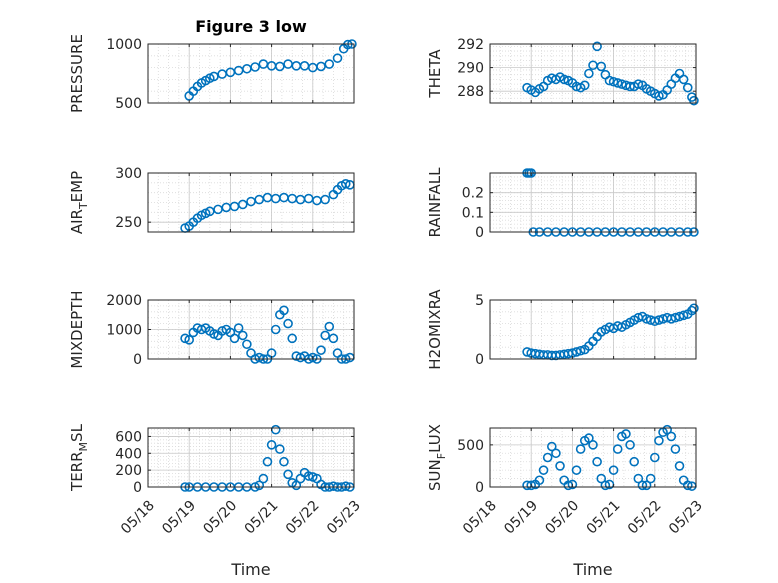  I want to click on y-tick-label: 5, so click(479, 301).